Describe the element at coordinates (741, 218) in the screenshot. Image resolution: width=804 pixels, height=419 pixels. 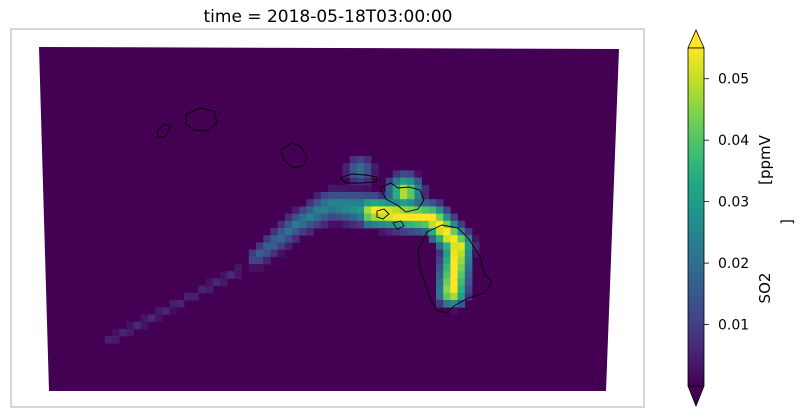
I see `colorbar: 0.01 0.02 0.03 0.04 0.05 SO2 [ppmV ]` at that location.